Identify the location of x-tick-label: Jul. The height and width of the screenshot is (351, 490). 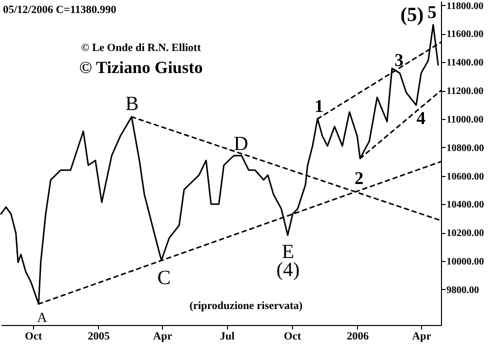
(227, 336).